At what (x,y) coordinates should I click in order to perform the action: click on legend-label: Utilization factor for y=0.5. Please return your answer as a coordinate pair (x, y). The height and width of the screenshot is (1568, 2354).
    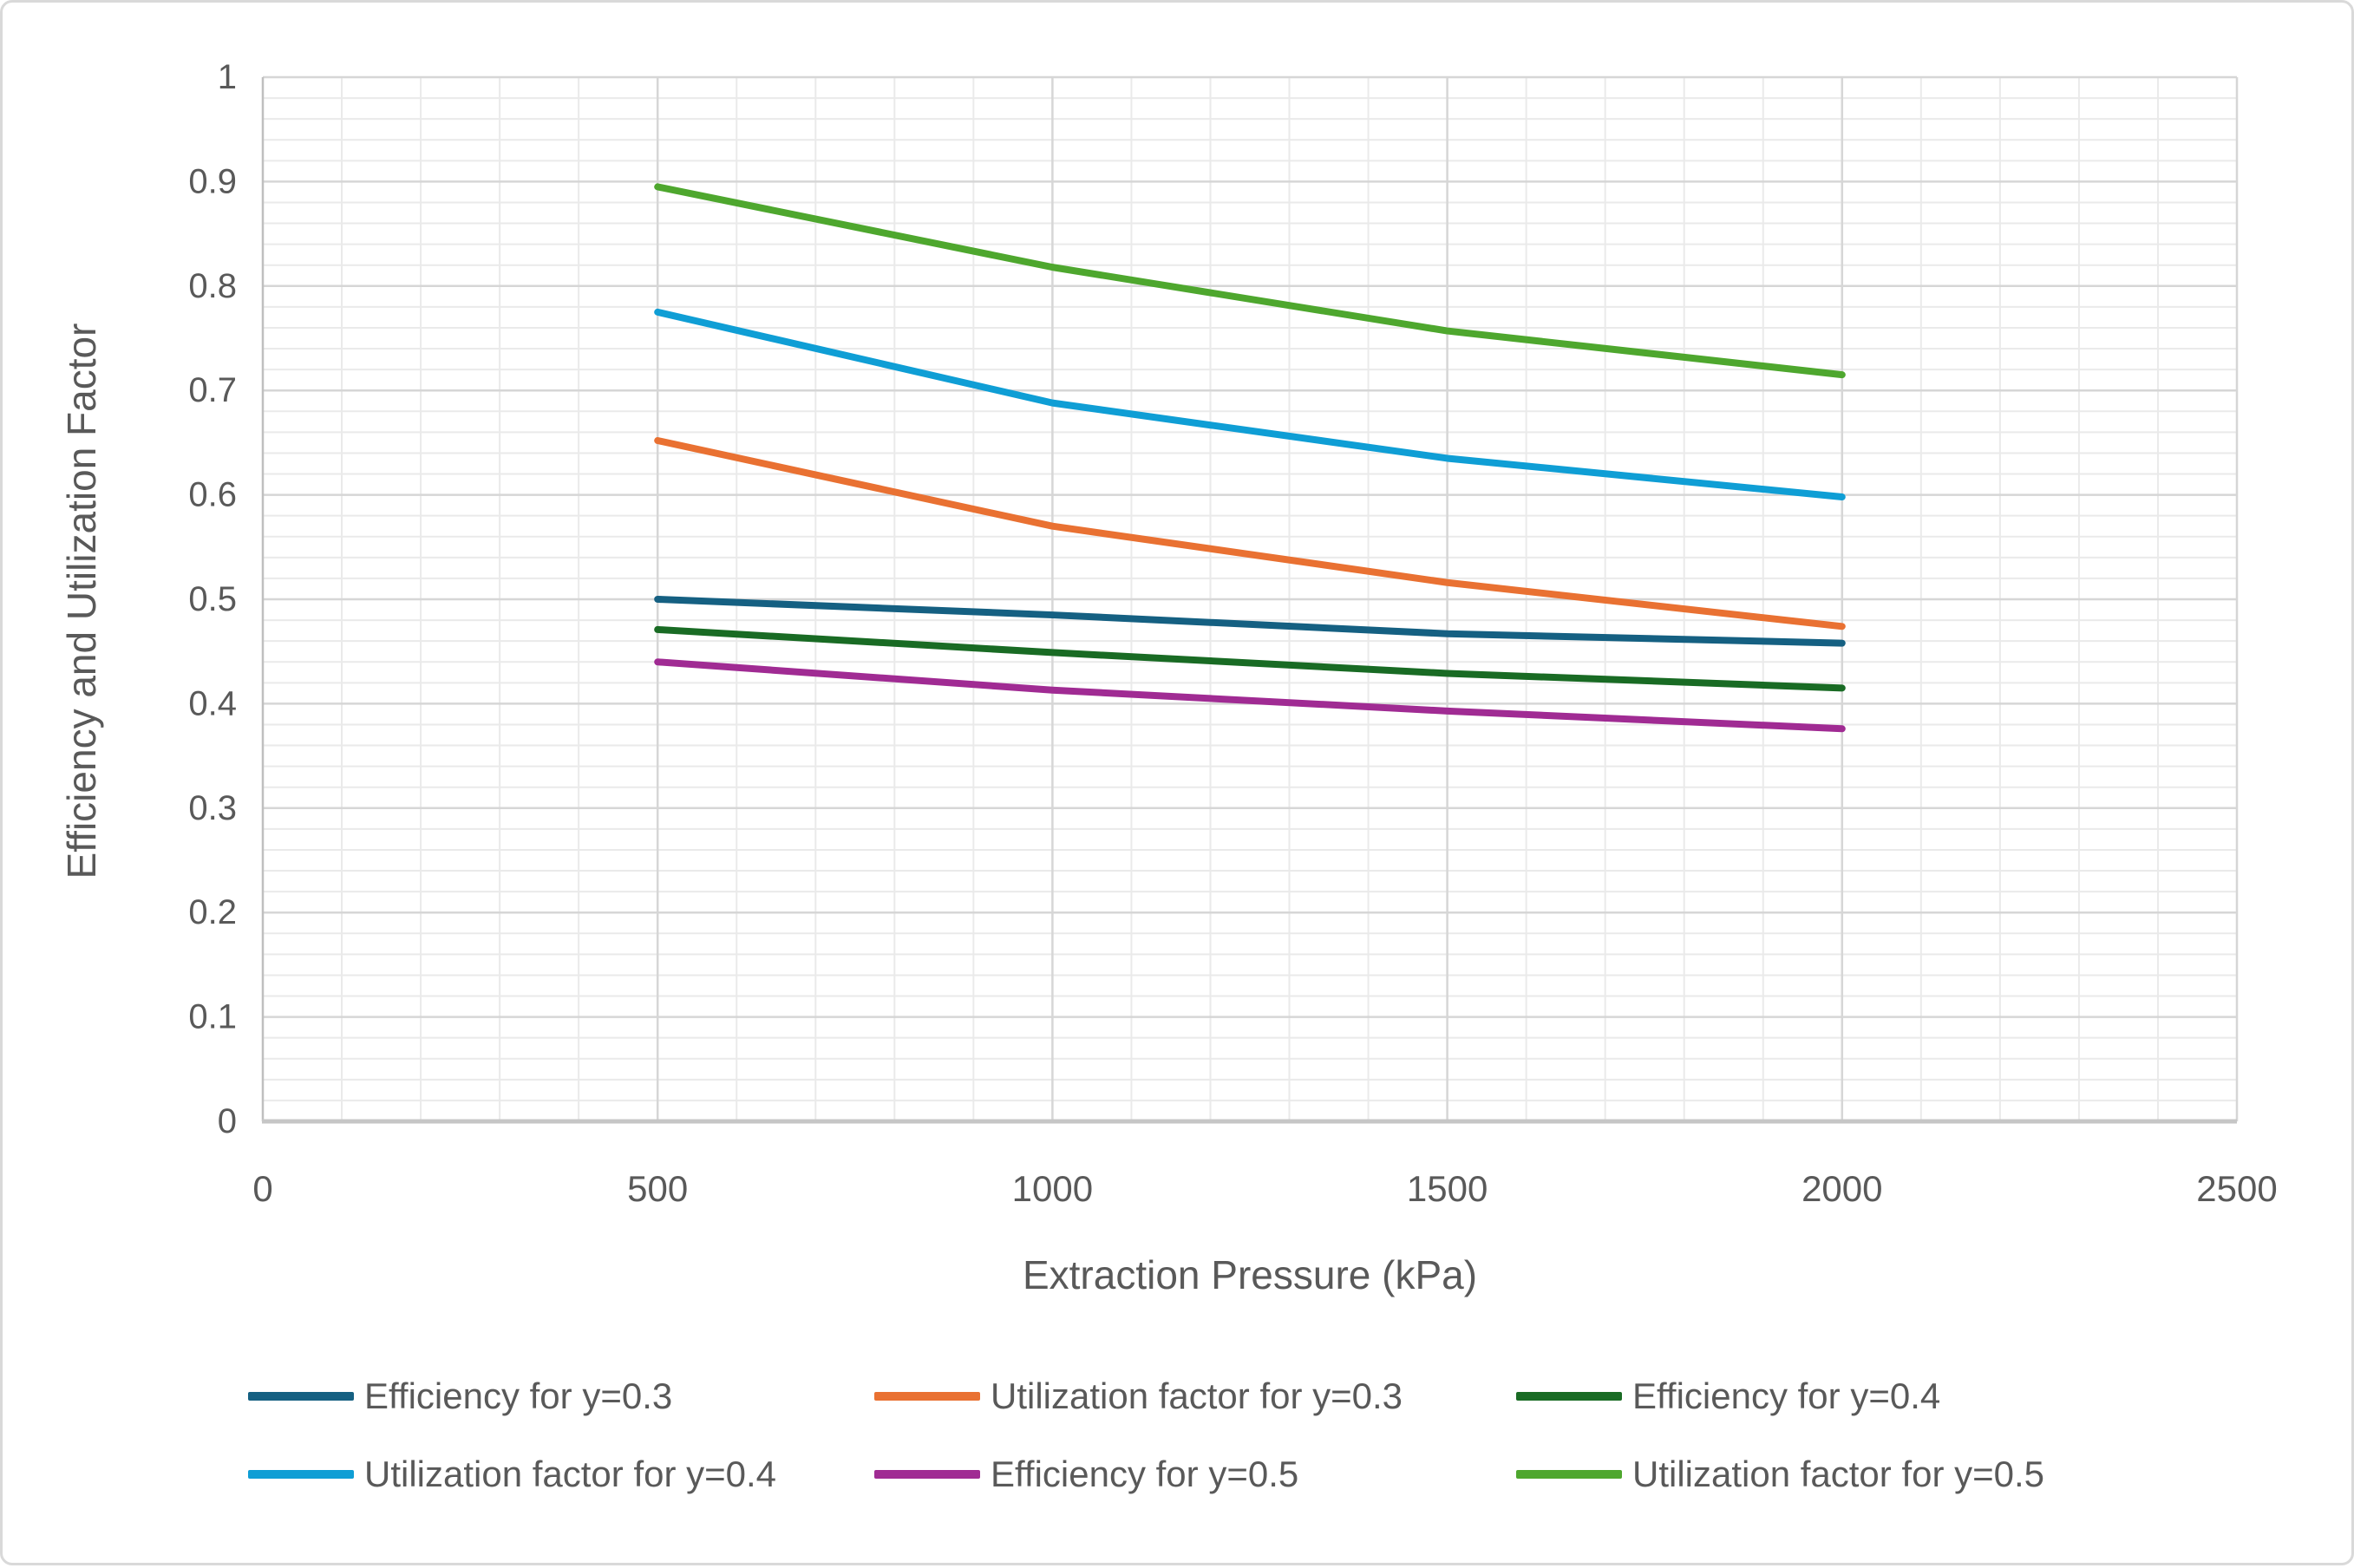
    Looking at the image, I should click on (1838, 1474).